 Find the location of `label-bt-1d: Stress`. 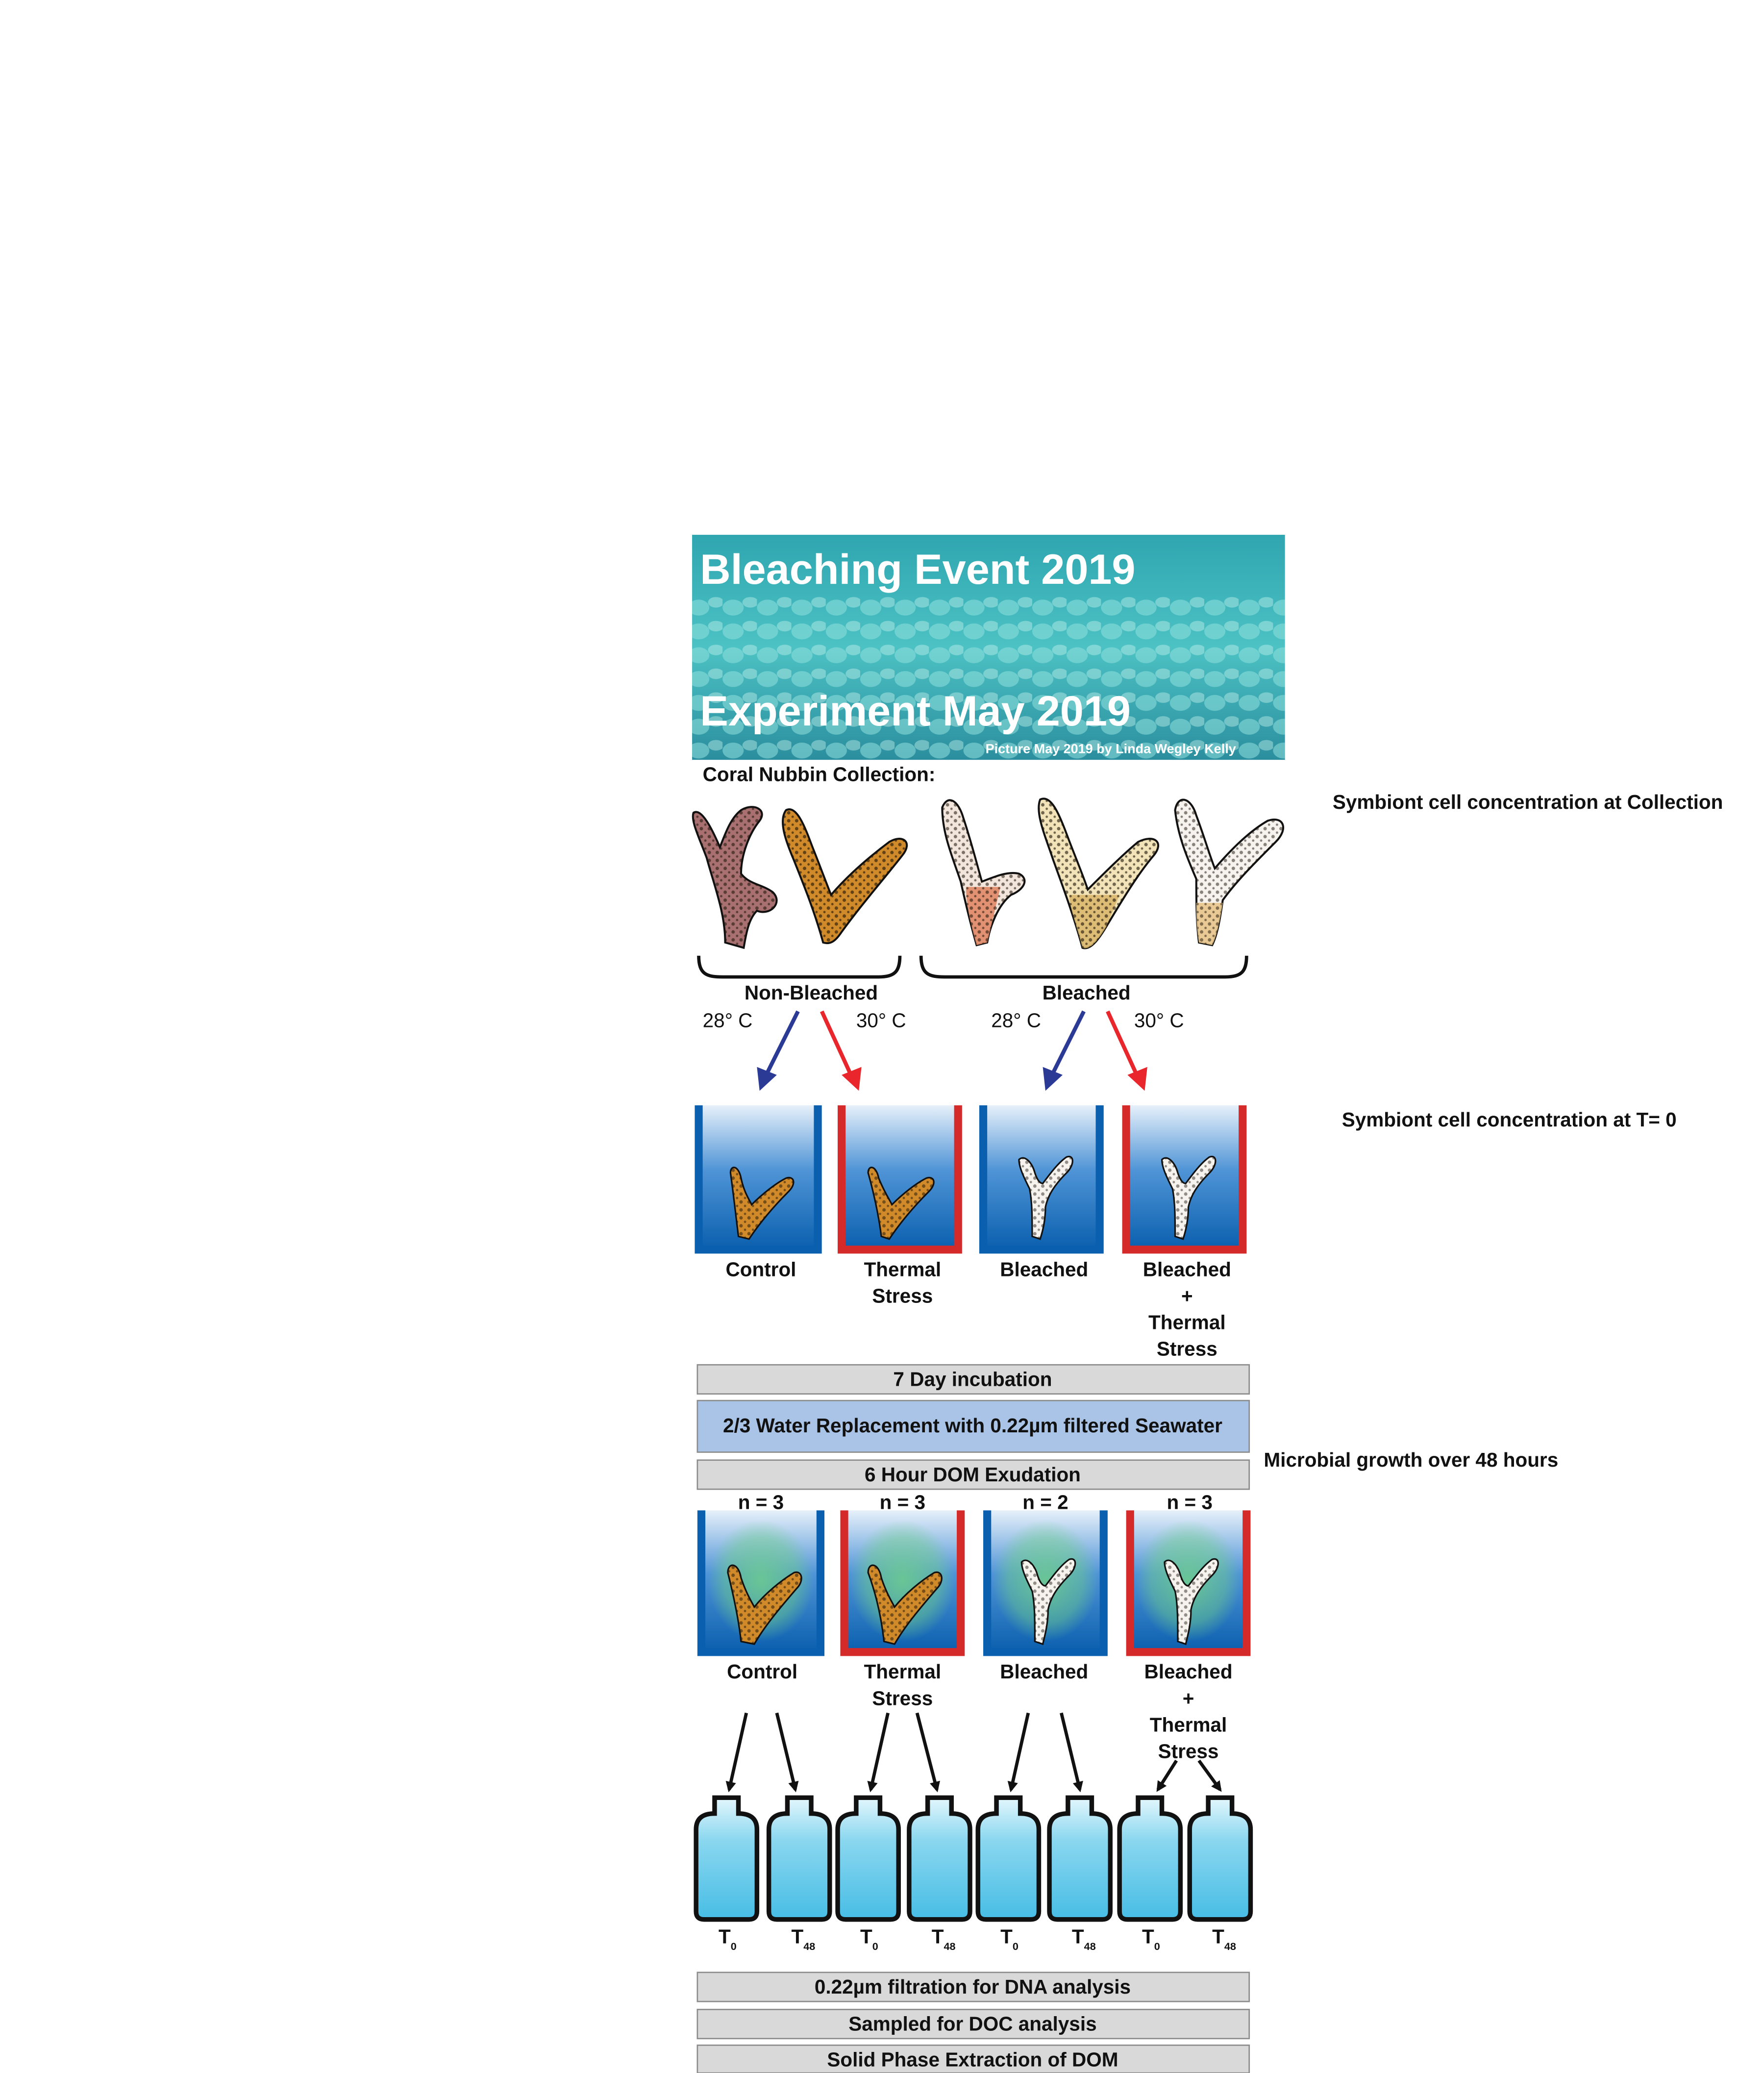

label-bt-1d: Stress is located at coordinates (1187, 1348).